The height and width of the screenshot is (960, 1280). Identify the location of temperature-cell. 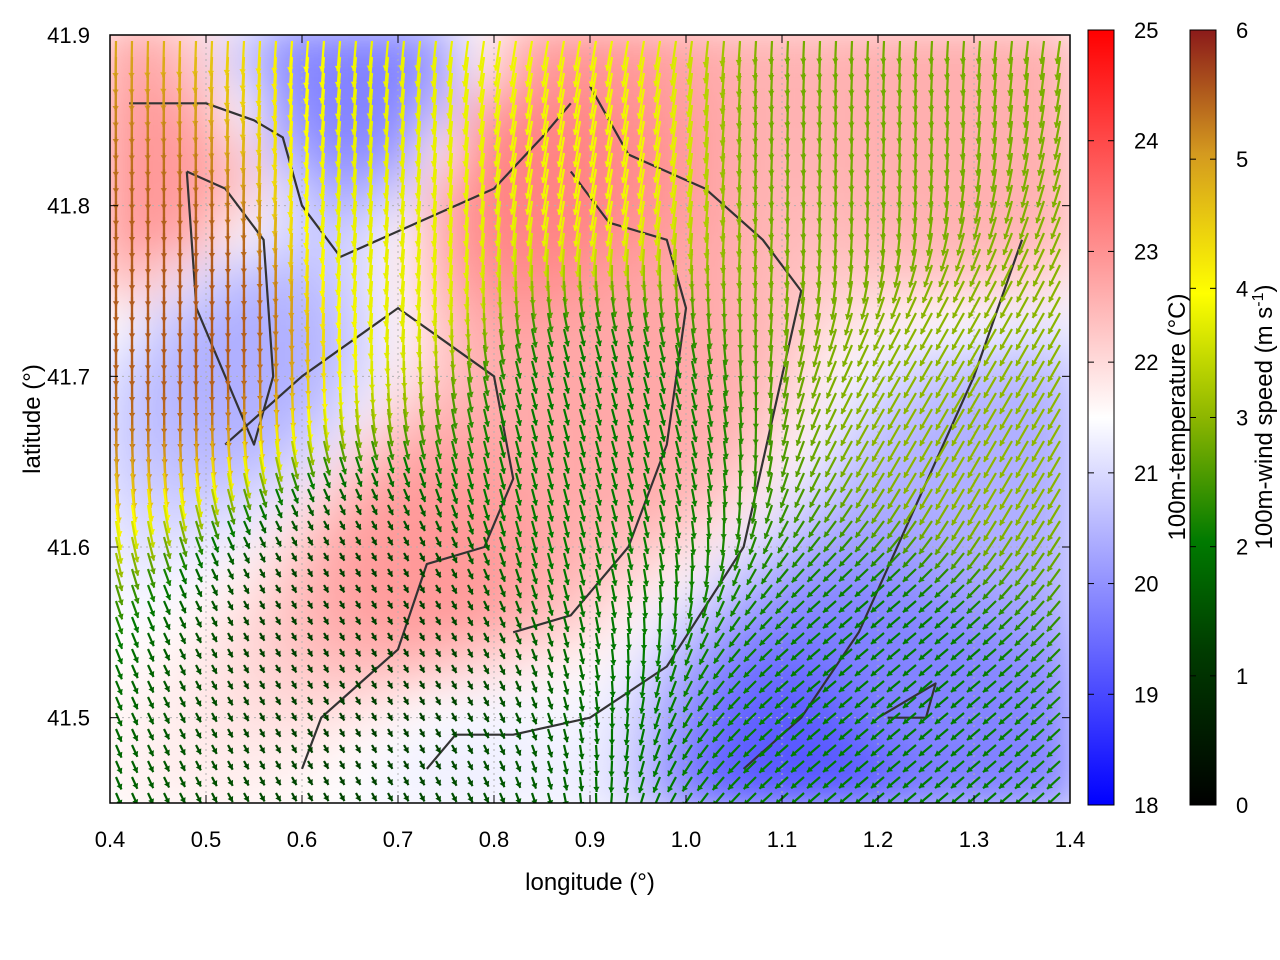
(1045, 62).